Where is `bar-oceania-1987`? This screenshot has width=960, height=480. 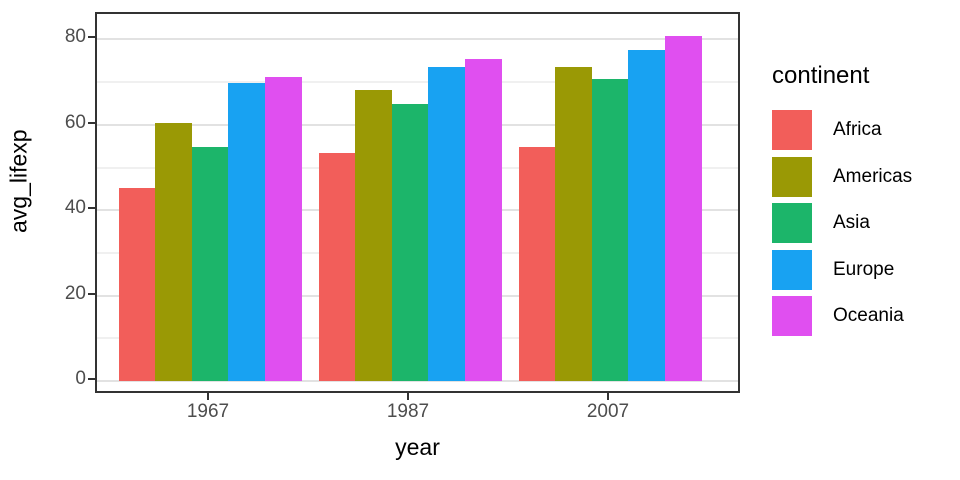 bar-oceania-1987 is located at coordinates (483, 220).